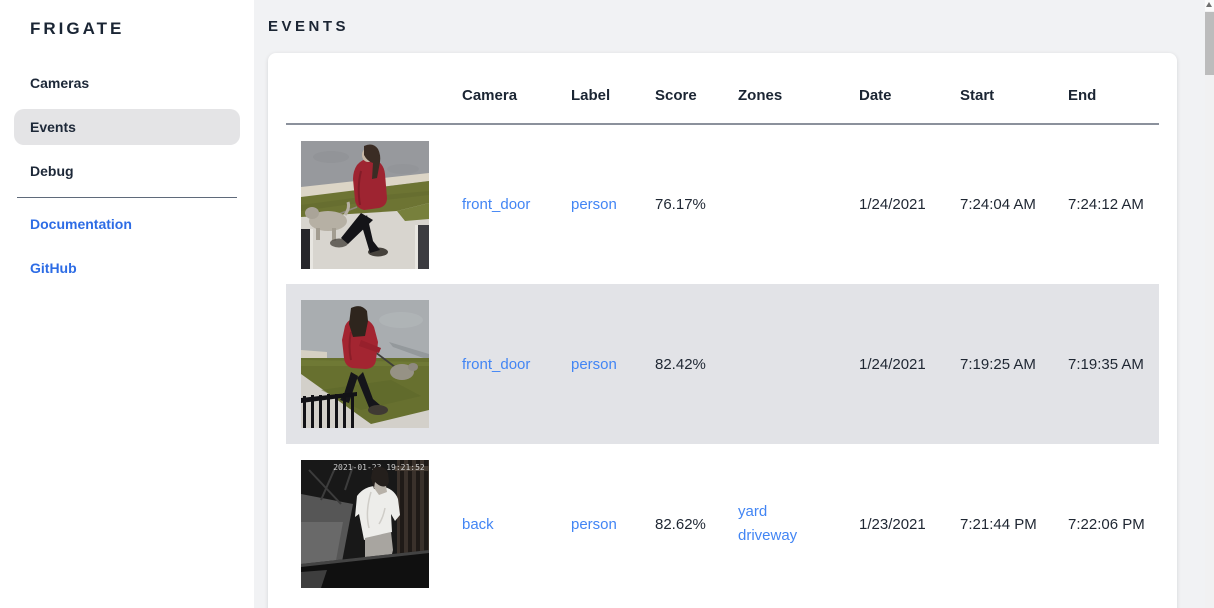 The image size is (1214, 608). I want to click on table-header-row: Camera Label Score Zones Date Start End, so click(722, 89).